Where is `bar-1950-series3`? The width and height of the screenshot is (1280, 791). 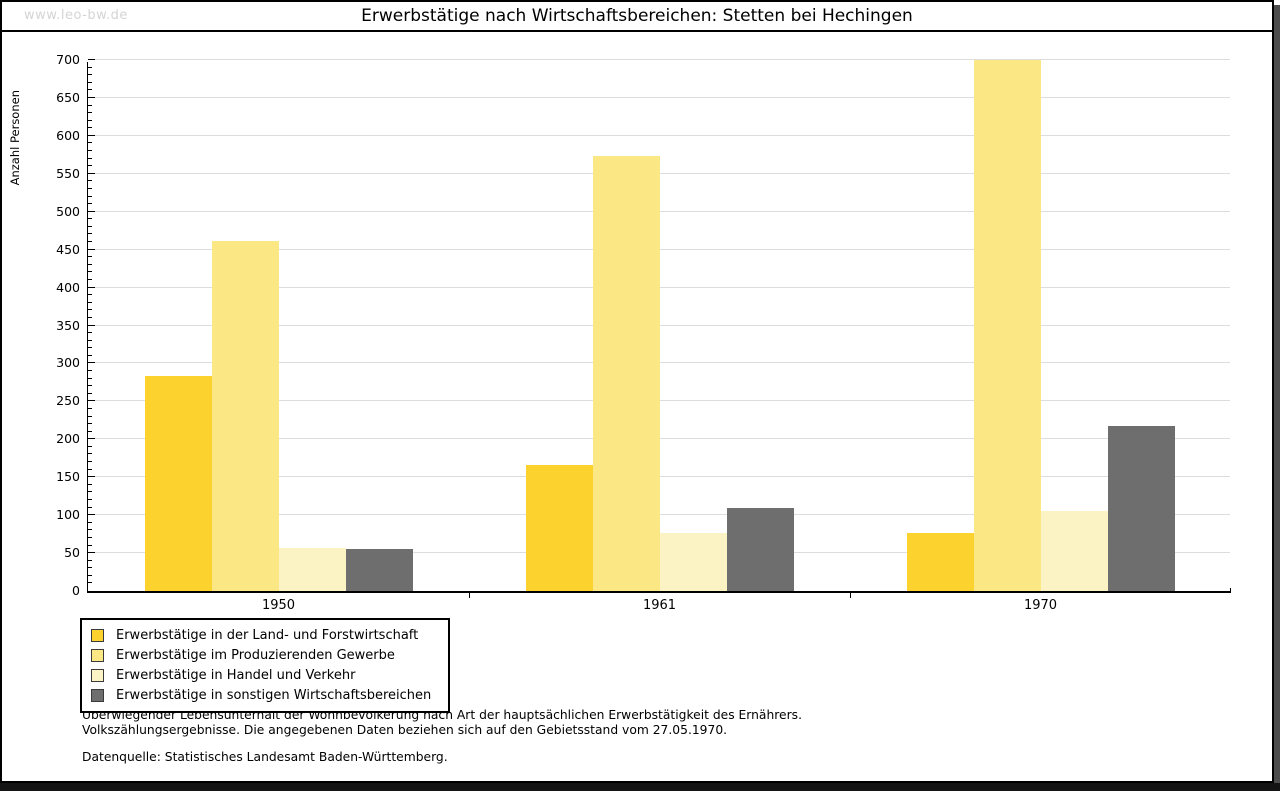
bar-1950-series3 is located at coordinates (312, 569).